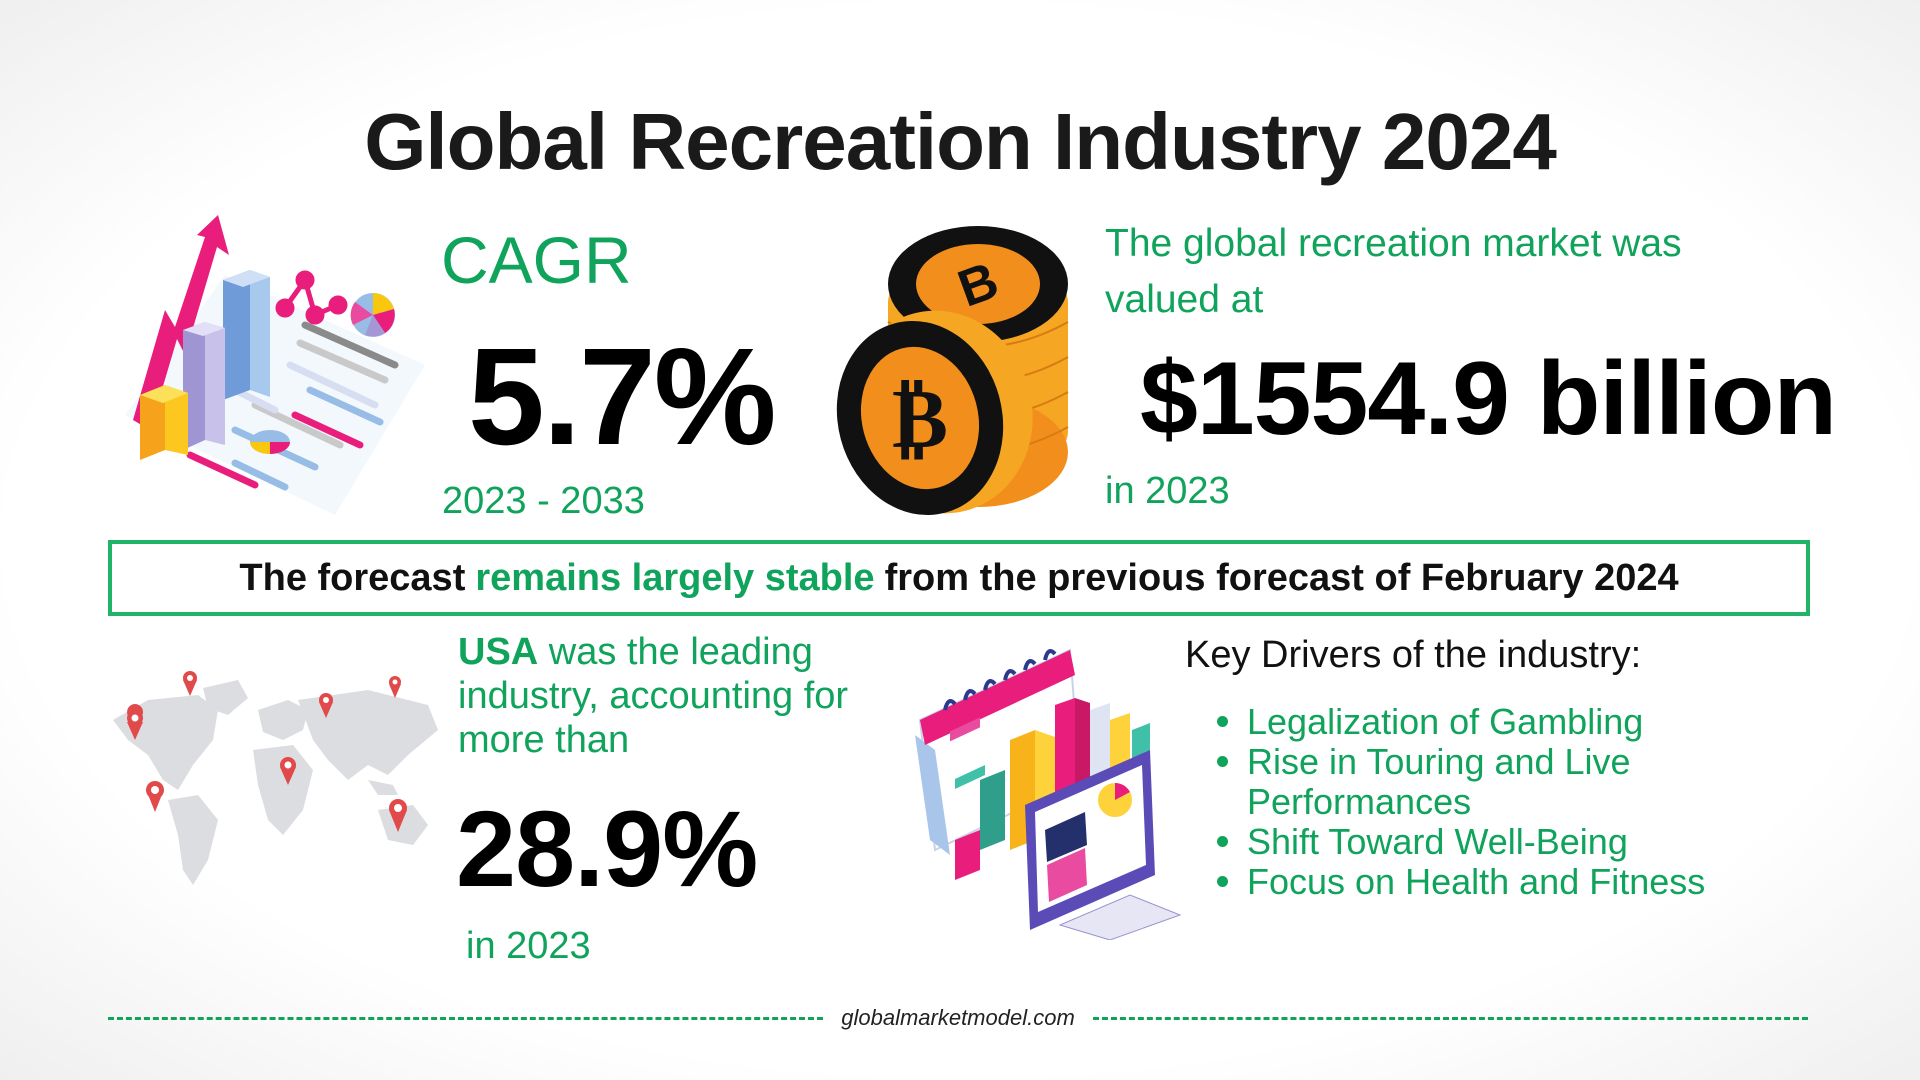 The width and height of the screenshot is (1920, 1080). I want to click on world-map-pins-icon, so click(278, 780).